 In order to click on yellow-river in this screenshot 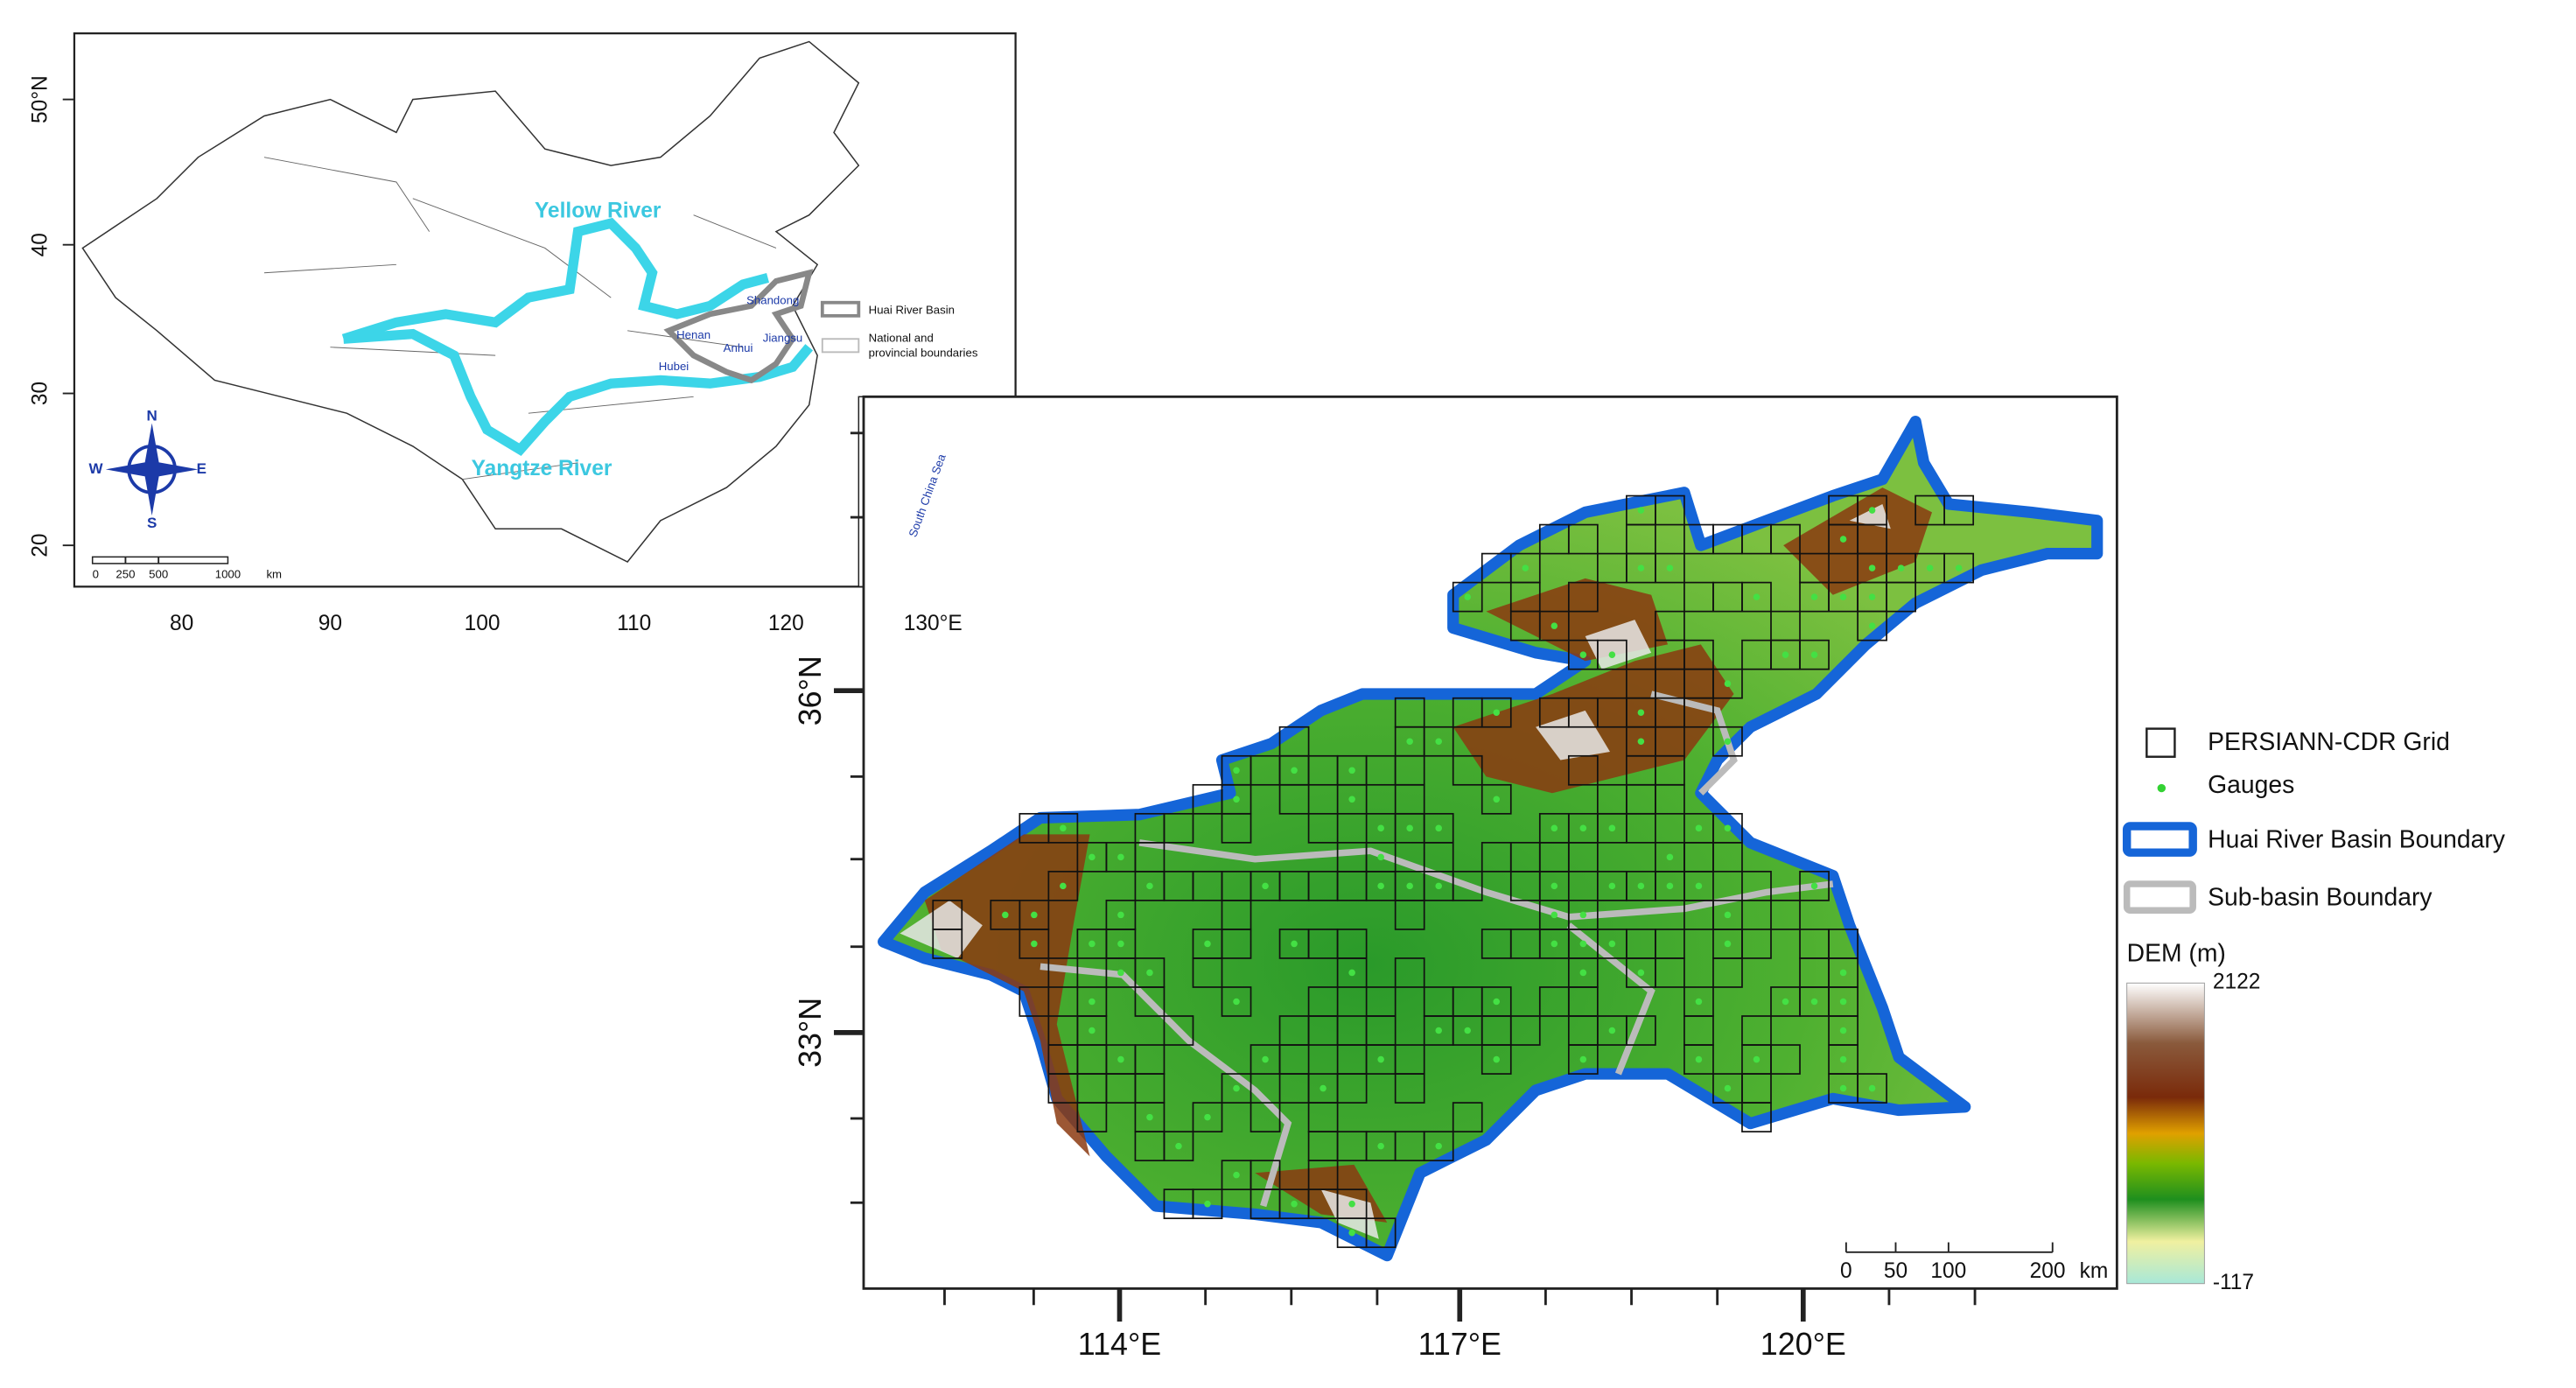, I will do `click(555, 280)`.